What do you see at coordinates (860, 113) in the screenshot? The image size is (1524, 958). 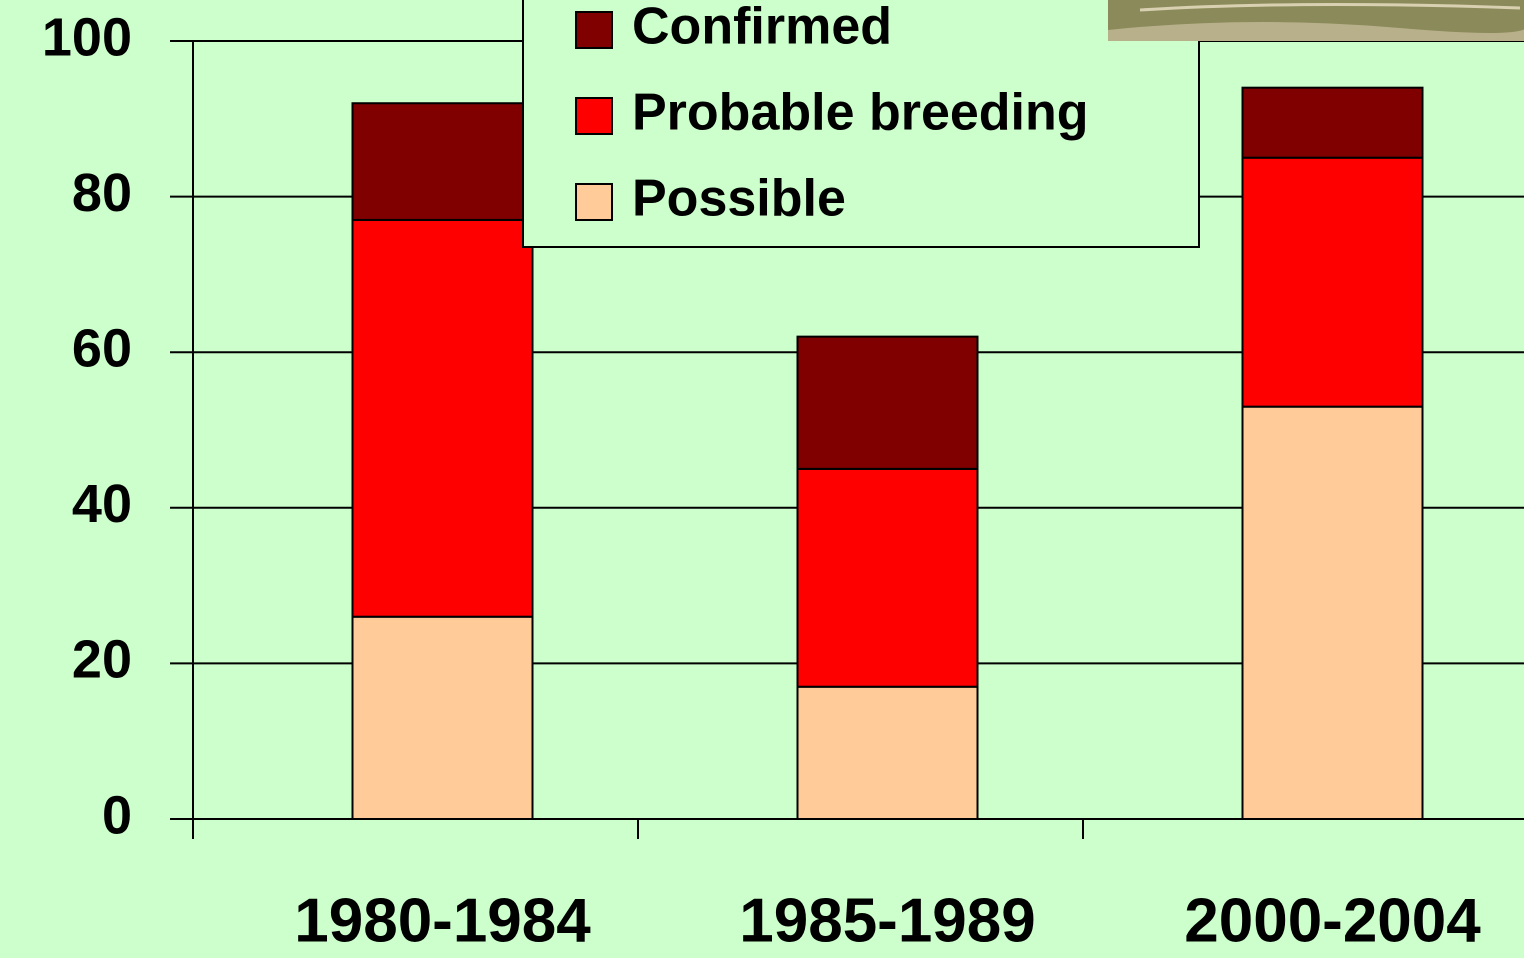 I see `legend-label: Probable breeding` at bounding box center [860, 113].